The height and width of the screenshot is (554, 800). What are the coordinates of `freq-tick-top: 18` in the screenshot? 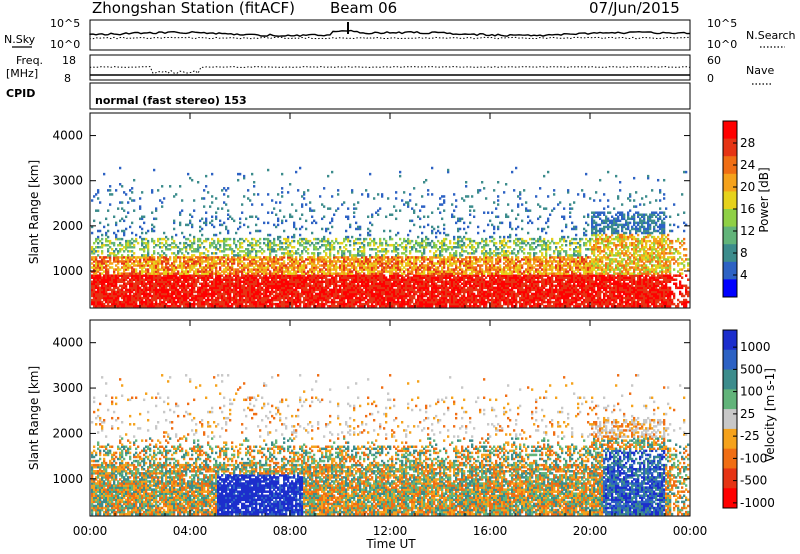 It's located at (69, 60).